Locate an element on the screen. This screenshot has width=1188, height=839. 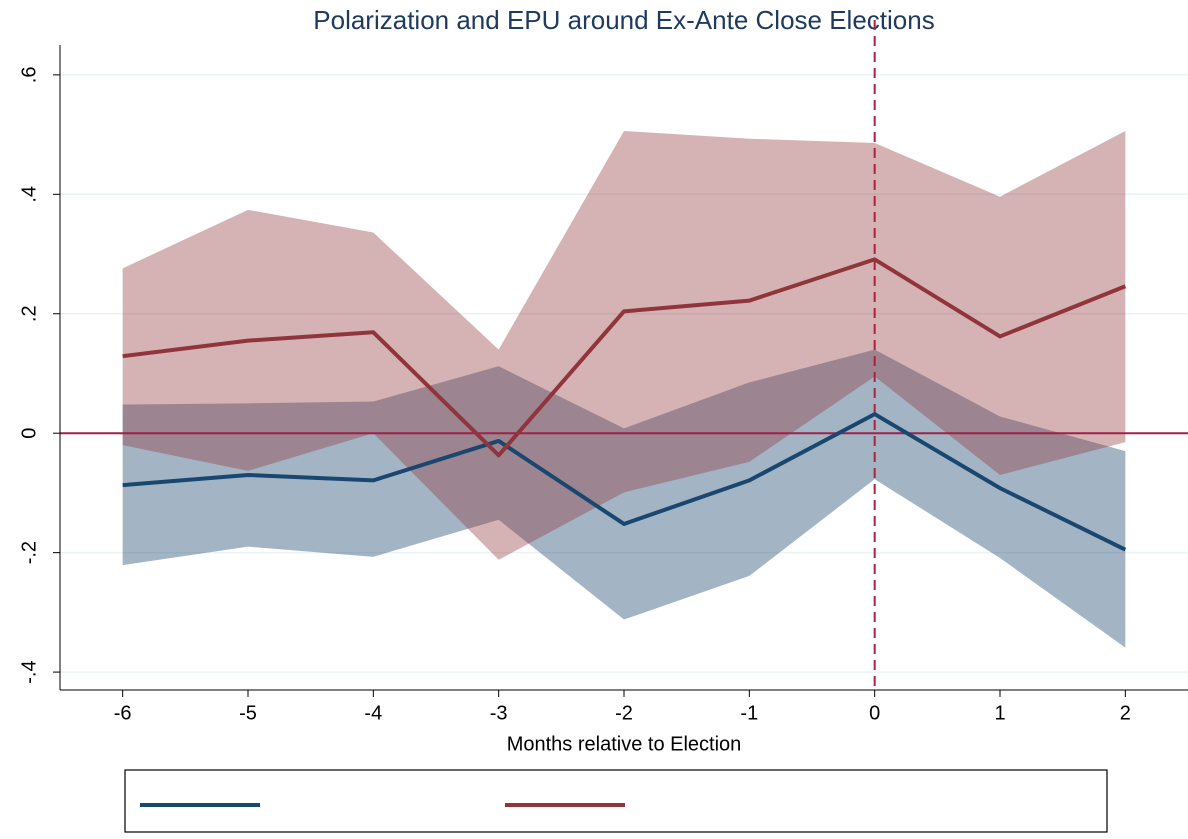
y-tick-label: .2 is located at coordinates (29, 313).